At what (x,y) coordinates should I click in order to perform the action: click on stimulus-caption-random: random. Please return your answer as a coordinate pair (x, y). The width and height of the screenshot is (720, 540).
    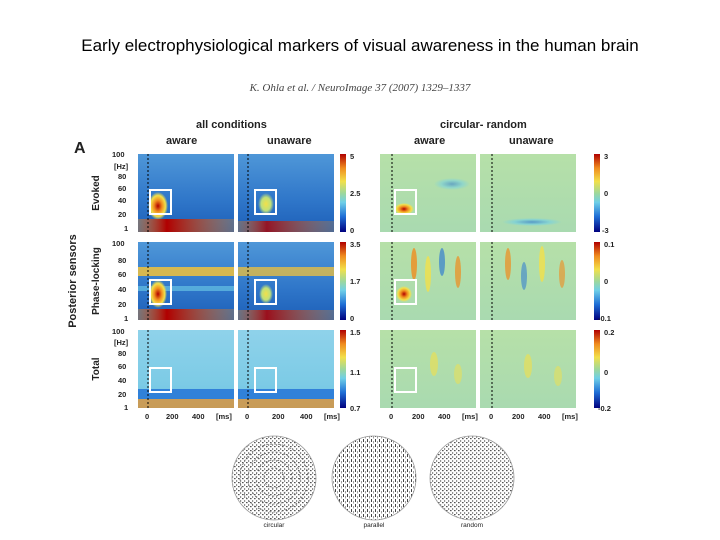
    Looking at the image, I should click on (472, 525).